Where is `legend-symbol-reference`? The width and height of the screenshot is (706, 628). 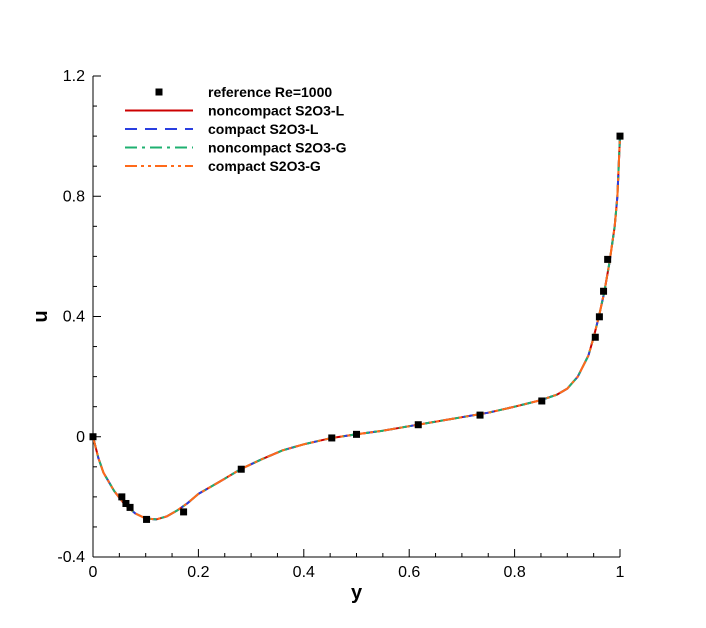 legend-symbol-reference is located at coordinates (159, 92).